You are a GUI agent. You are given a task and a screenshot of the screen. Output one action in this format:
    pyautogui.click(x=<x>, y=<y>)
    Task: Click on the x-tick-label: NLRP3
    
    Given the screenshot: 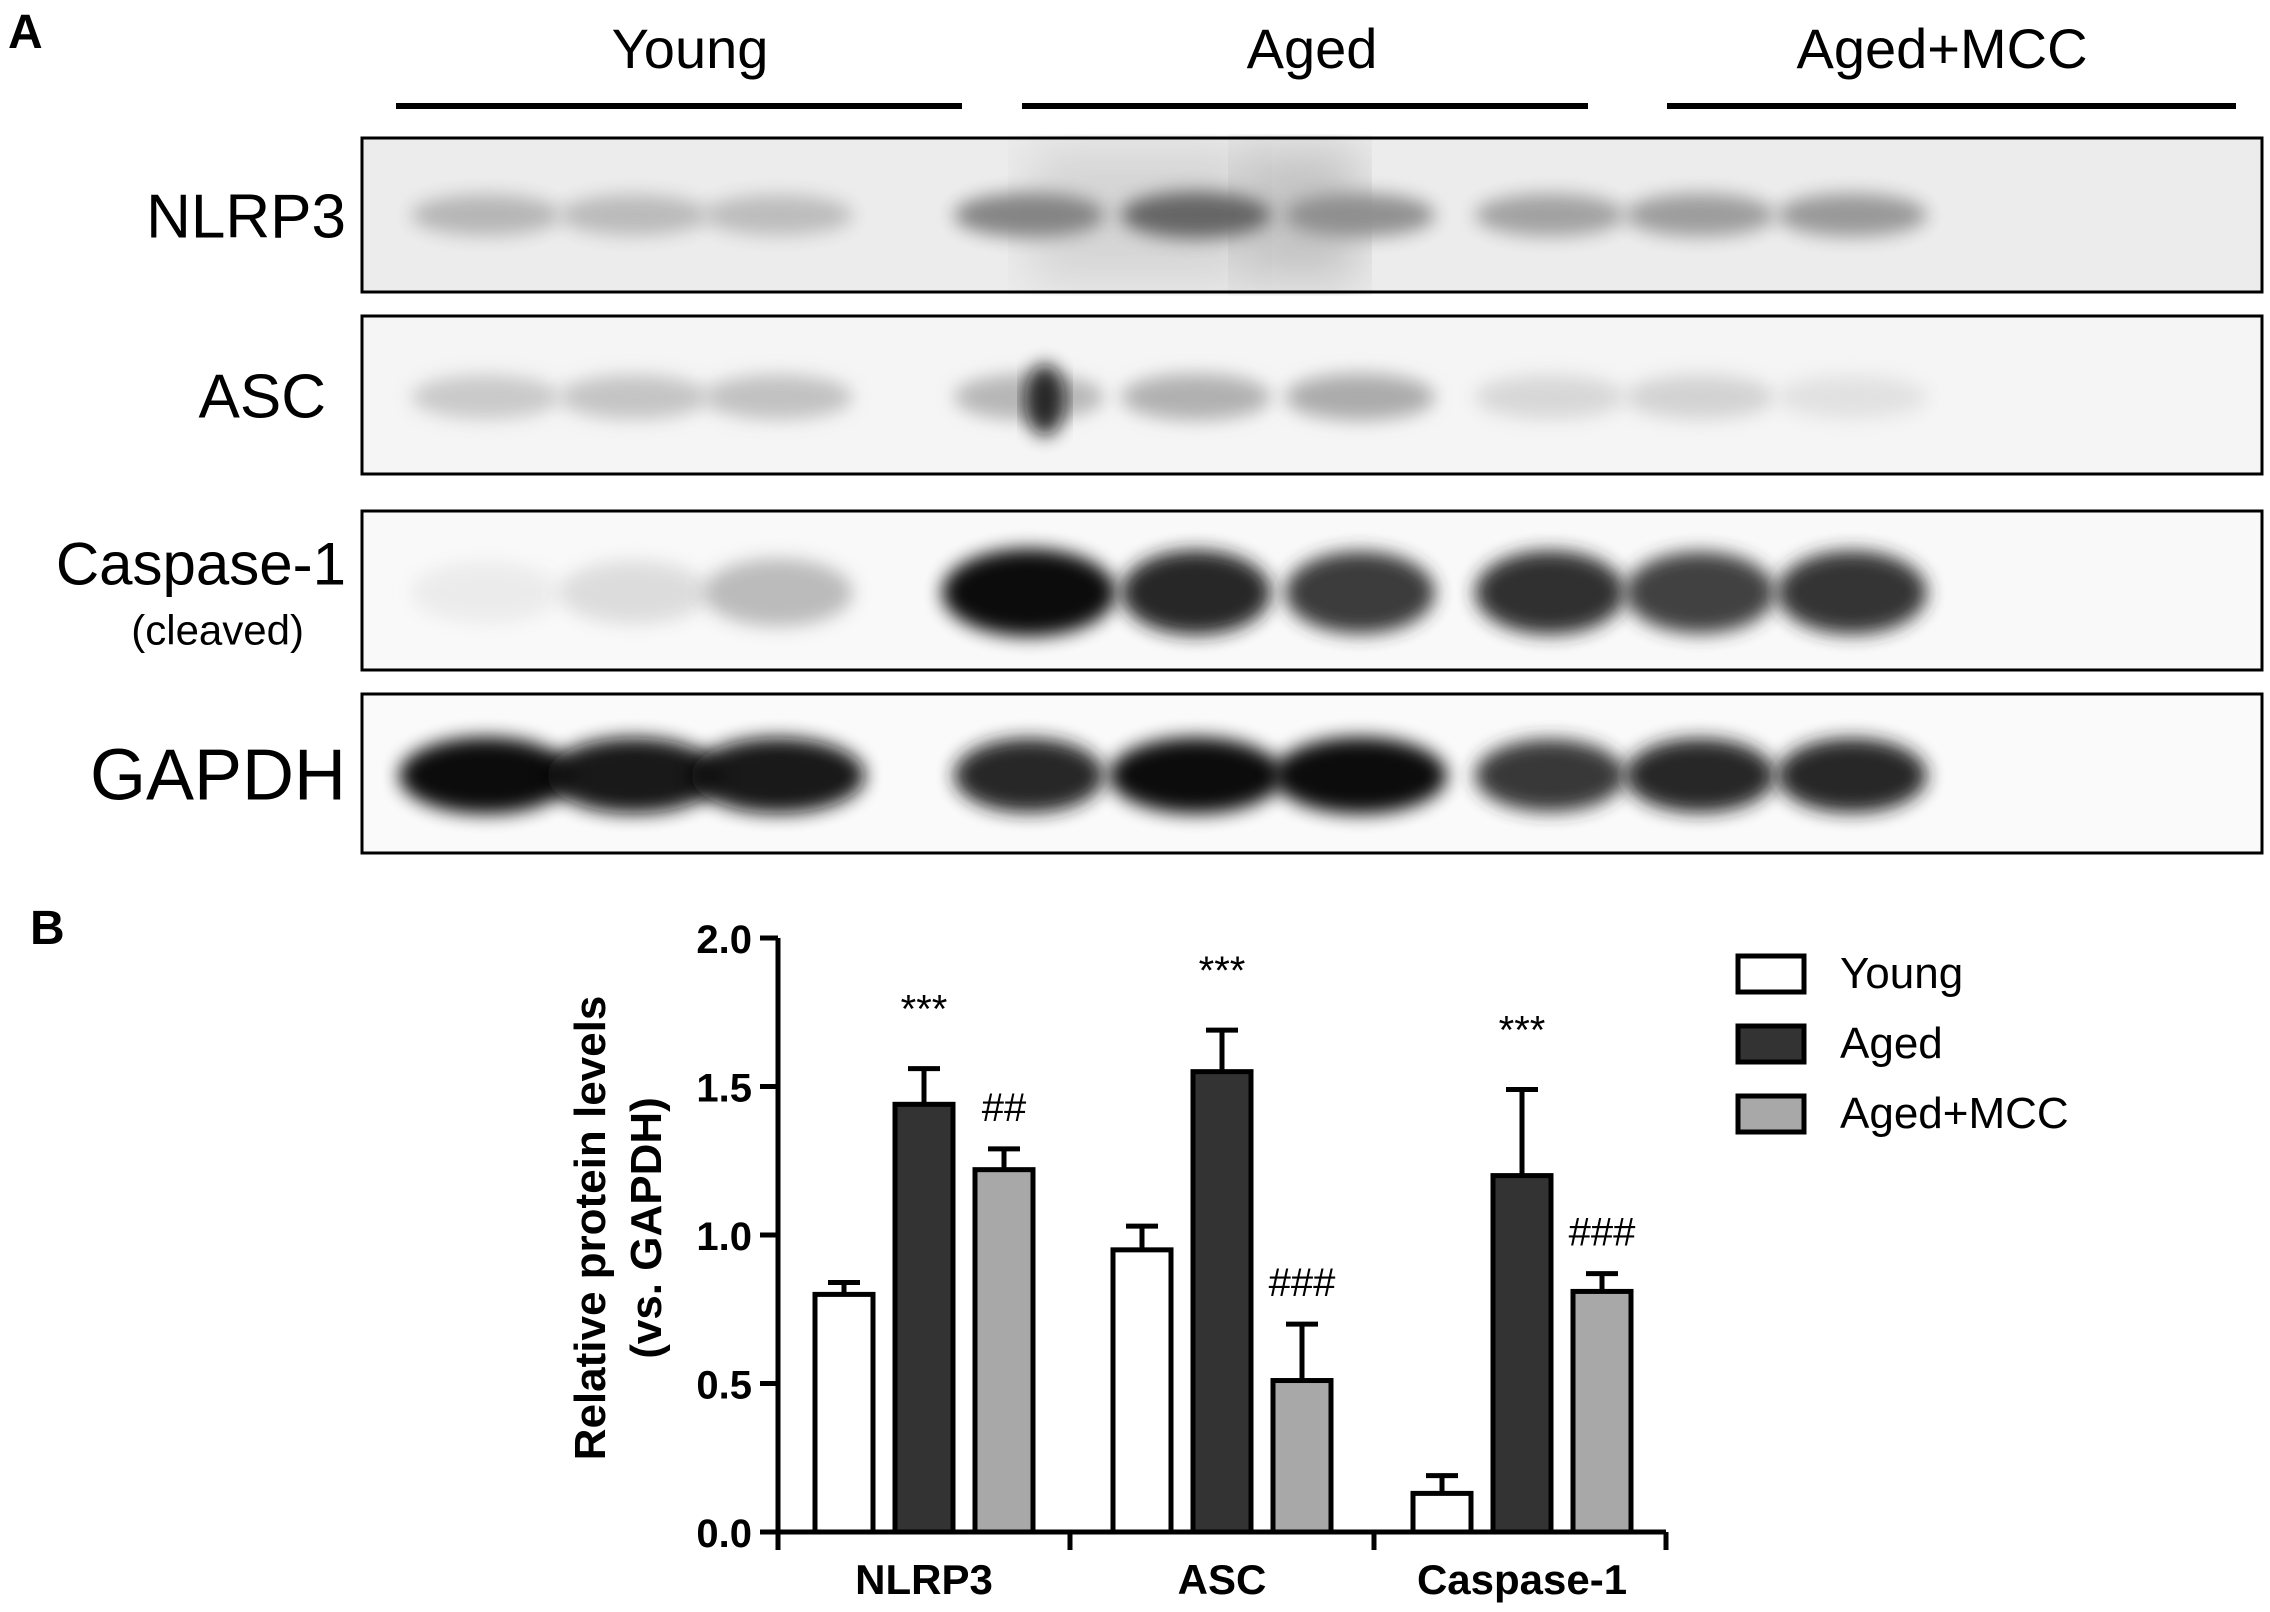 What is the action you would take?
    pyautogui.click(x=924, y=1579)
    